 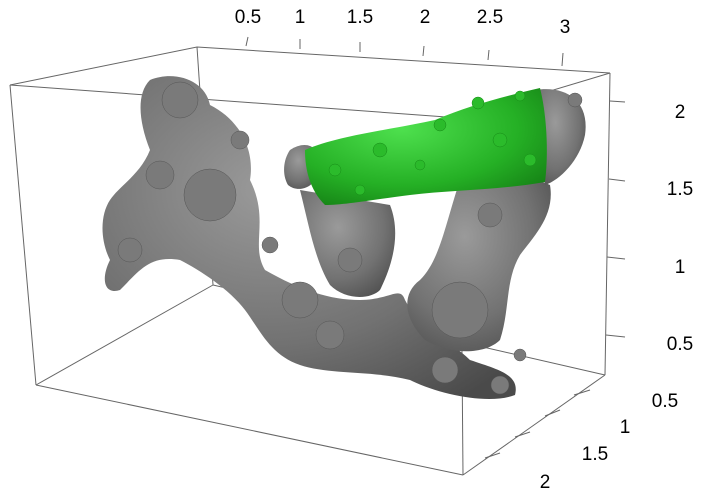 I want to click on y-tick-label: 2, so click(x=545, y=482).